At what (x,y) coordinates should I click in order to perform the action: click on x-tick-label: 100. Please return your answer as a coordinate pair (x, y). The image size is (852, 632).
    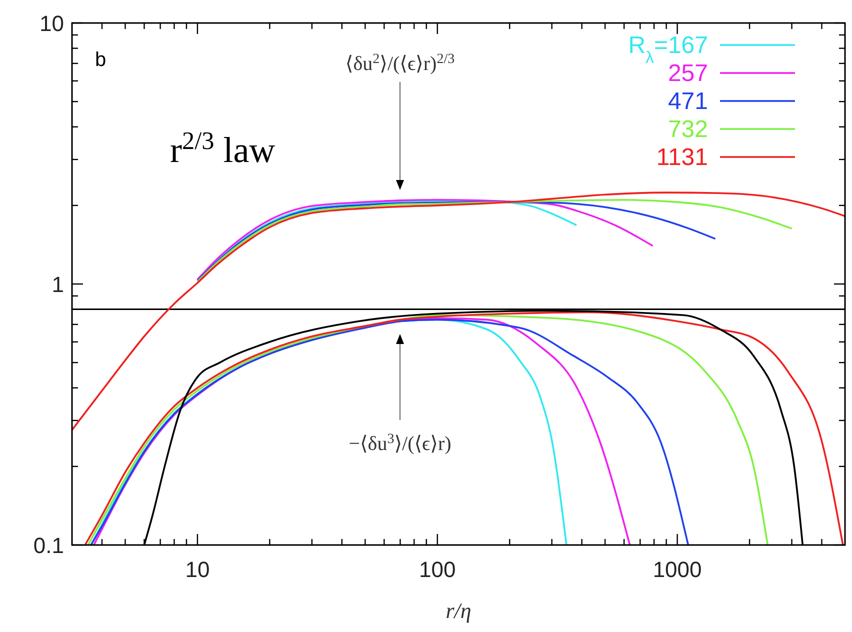
    Looking at the image, I should click on (437, 569).